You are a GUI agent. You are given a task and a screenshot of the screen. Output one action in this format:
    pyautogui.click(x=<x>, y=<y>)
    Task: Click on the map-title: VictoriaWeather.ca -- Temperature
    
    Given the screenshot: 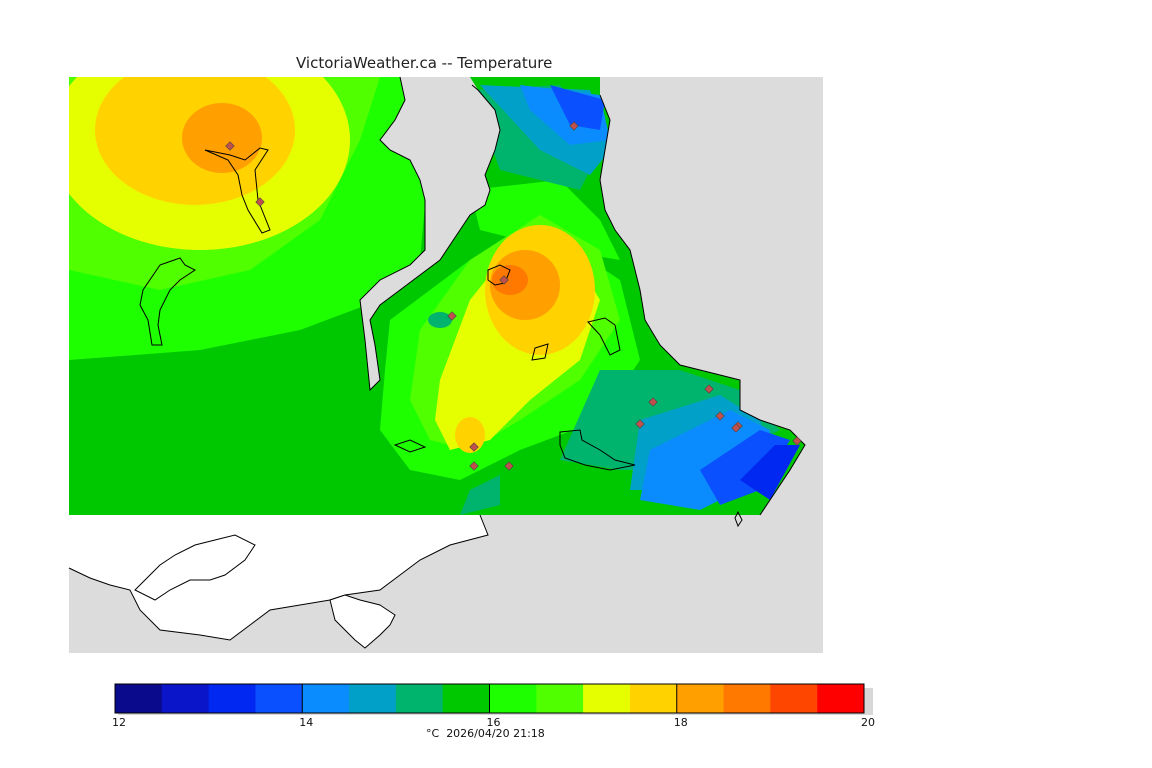 What is the action you would take?
    pyautogui.click(x=424, y=63)
    